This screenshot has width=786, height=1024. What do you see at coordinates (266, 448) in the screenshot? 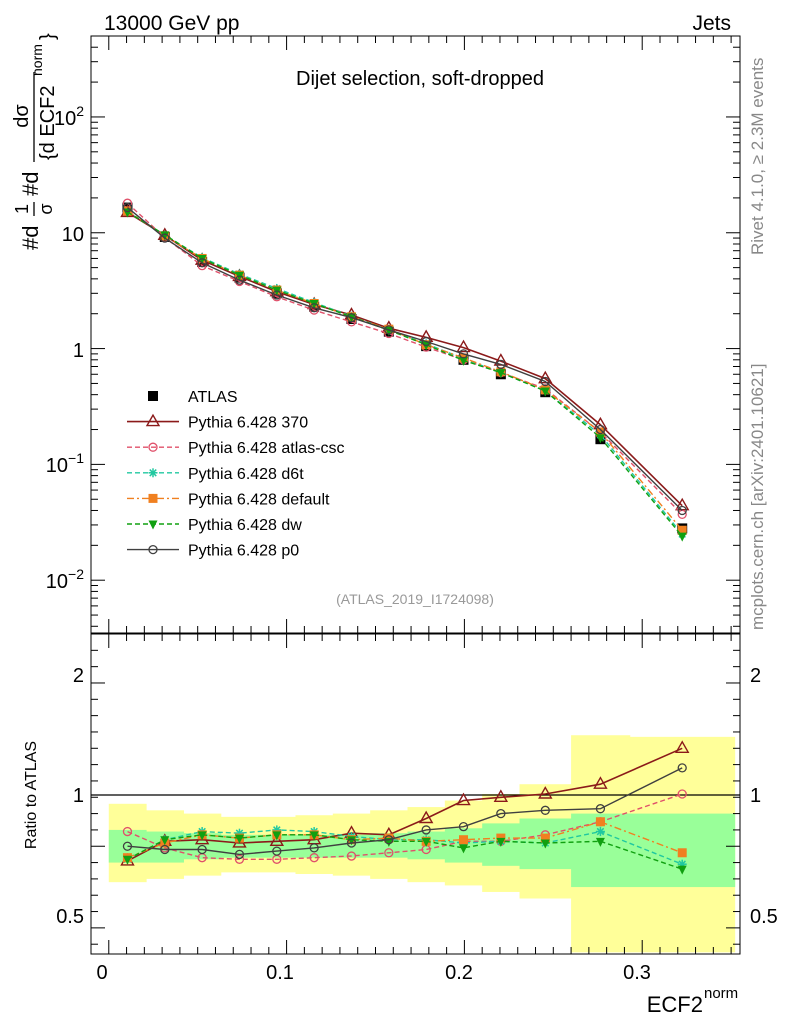
I see `legend-label-atlascsc: Pythia 6.428 atlas-csc` at bounding box center [266, 448].